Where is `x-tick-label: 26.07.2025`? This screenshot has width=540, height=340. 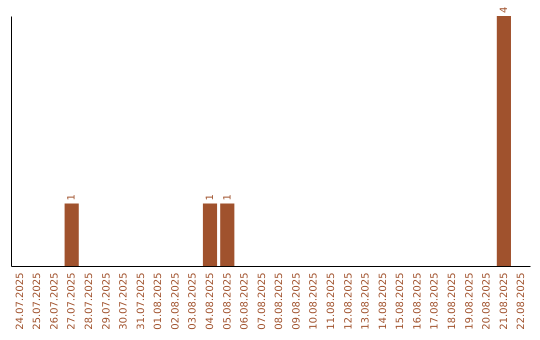
x-tick-label: 26.07.2025 is located at coordinates (54, 301).